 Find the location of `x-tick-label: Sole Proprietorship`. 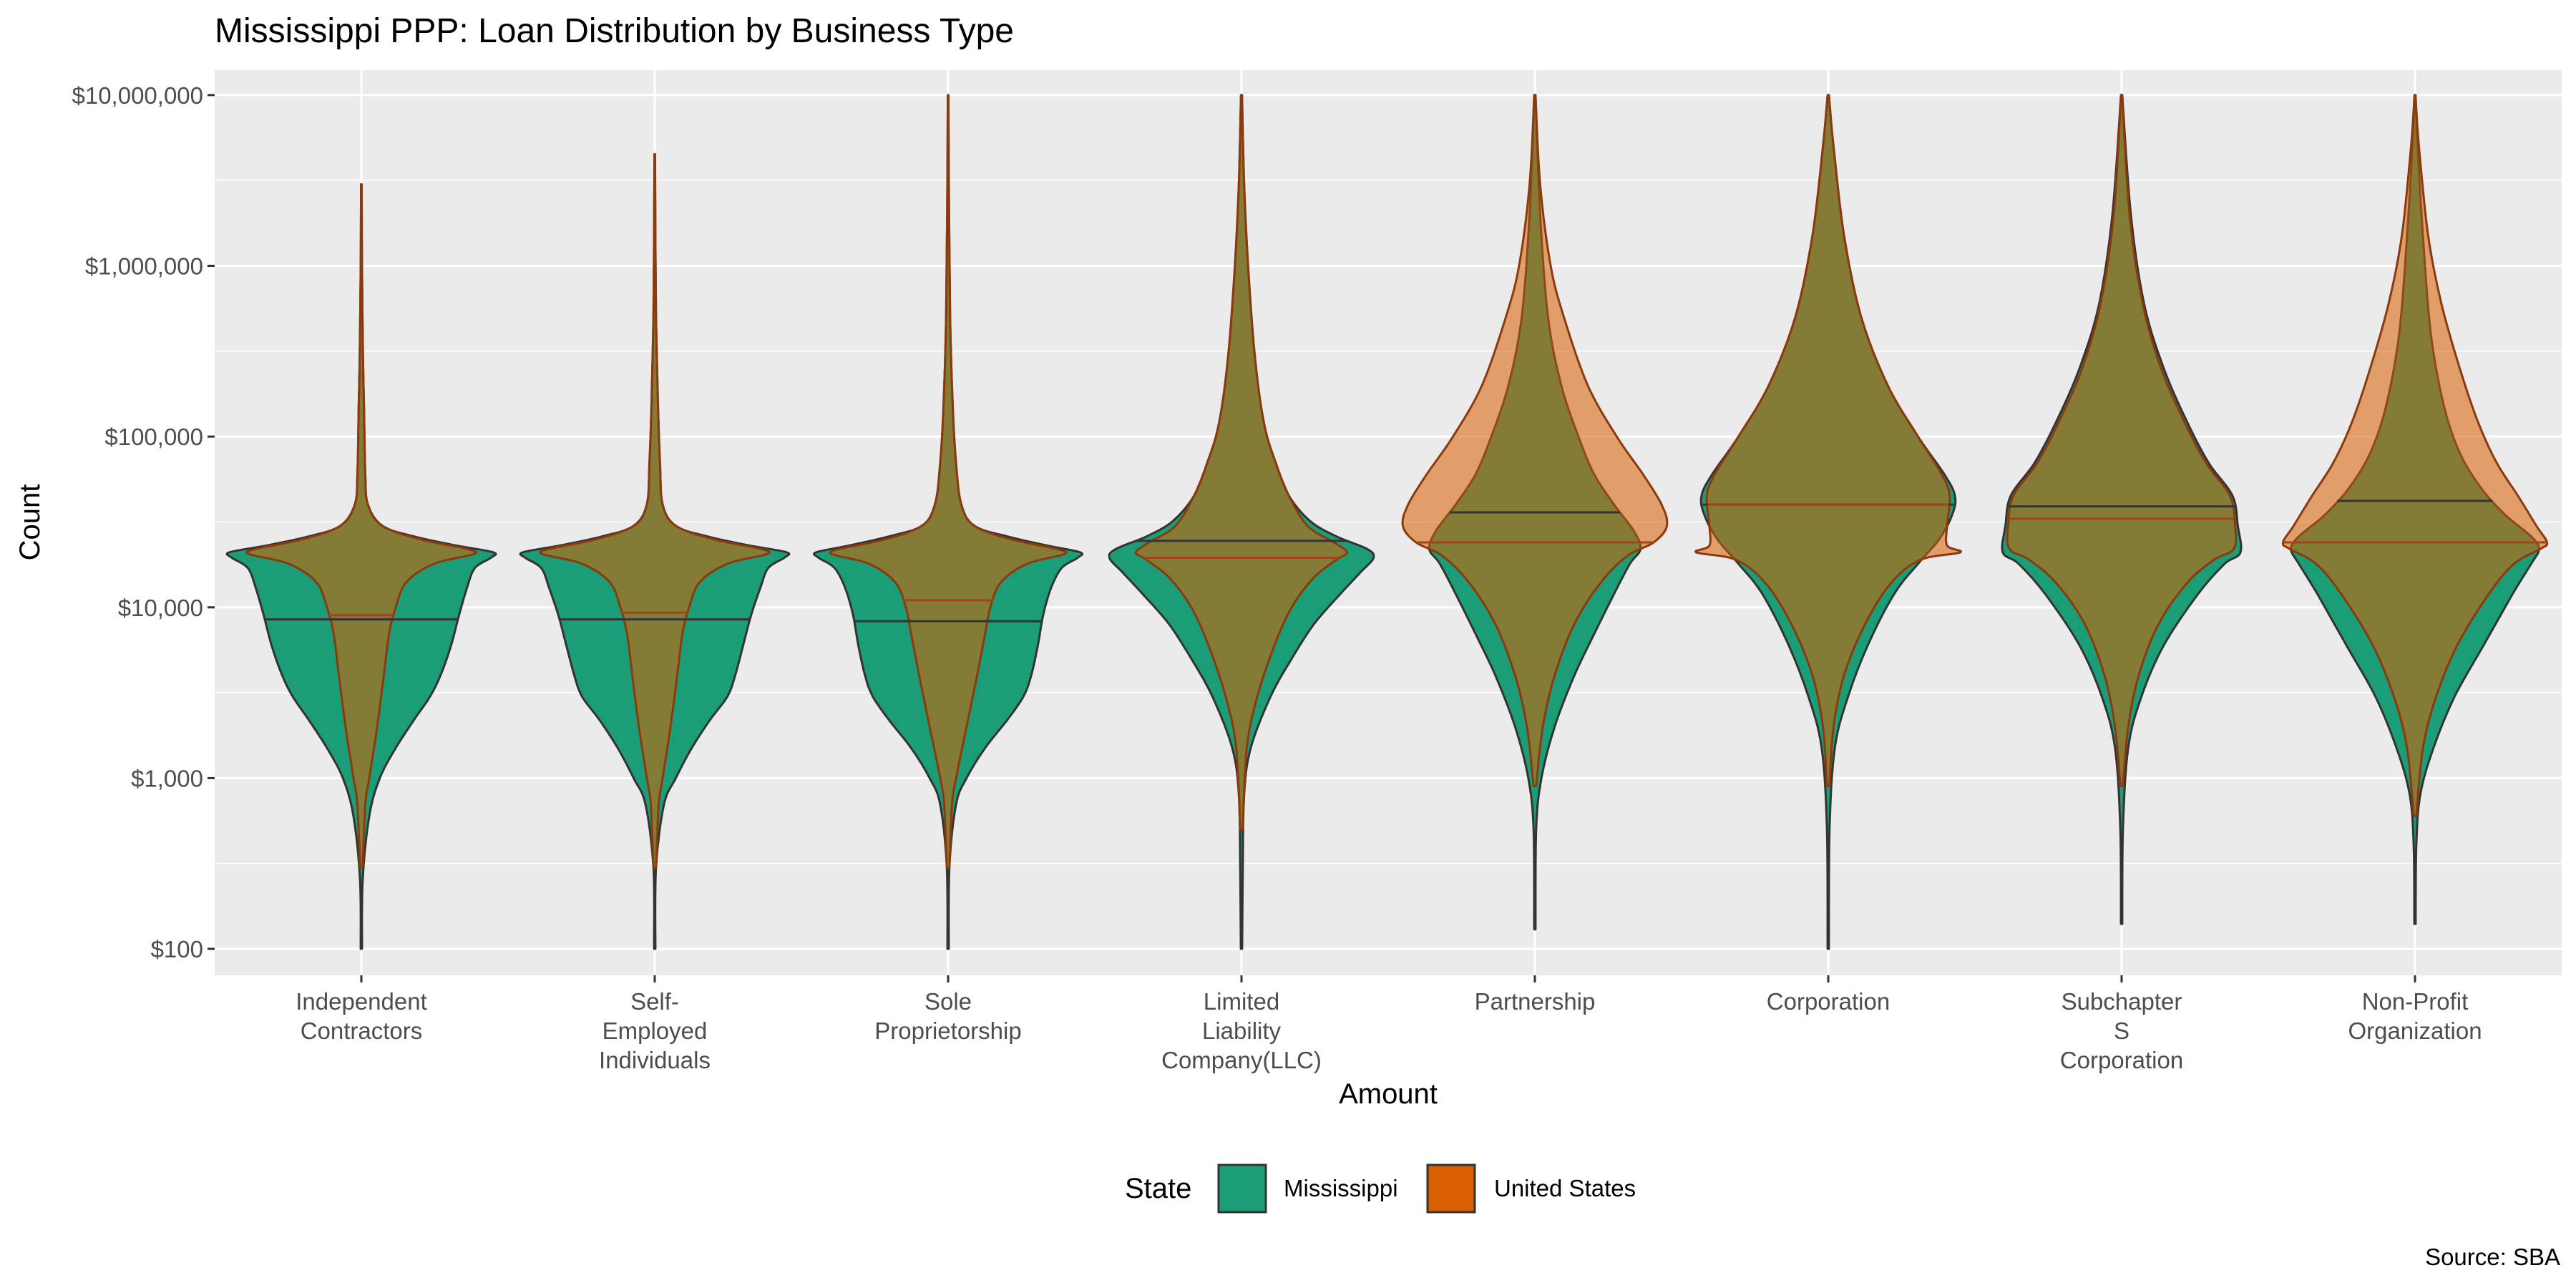

x-tick-label: Sole Proprietorship is located at coordinates (947, 1016).